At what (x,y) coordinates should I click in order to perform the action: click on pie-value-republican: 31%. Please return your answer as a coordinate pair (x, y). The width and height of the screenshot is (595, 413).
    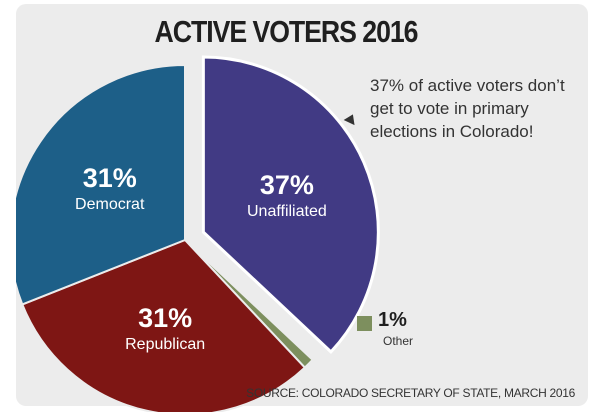
    Looking at the image, I should click on (165, 318).